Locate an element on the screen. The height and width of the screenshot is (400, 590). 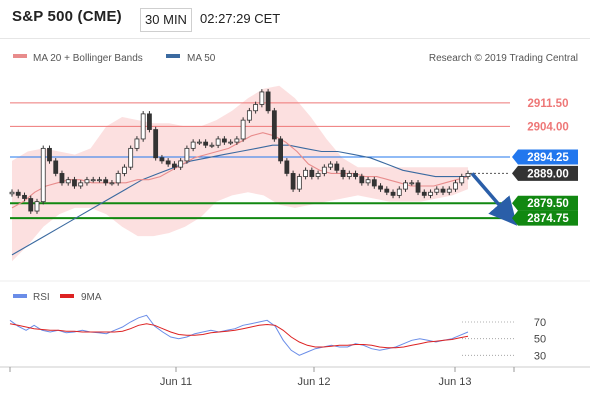
x-tick-label: Jun 13 is located at coordinates (454, 382).